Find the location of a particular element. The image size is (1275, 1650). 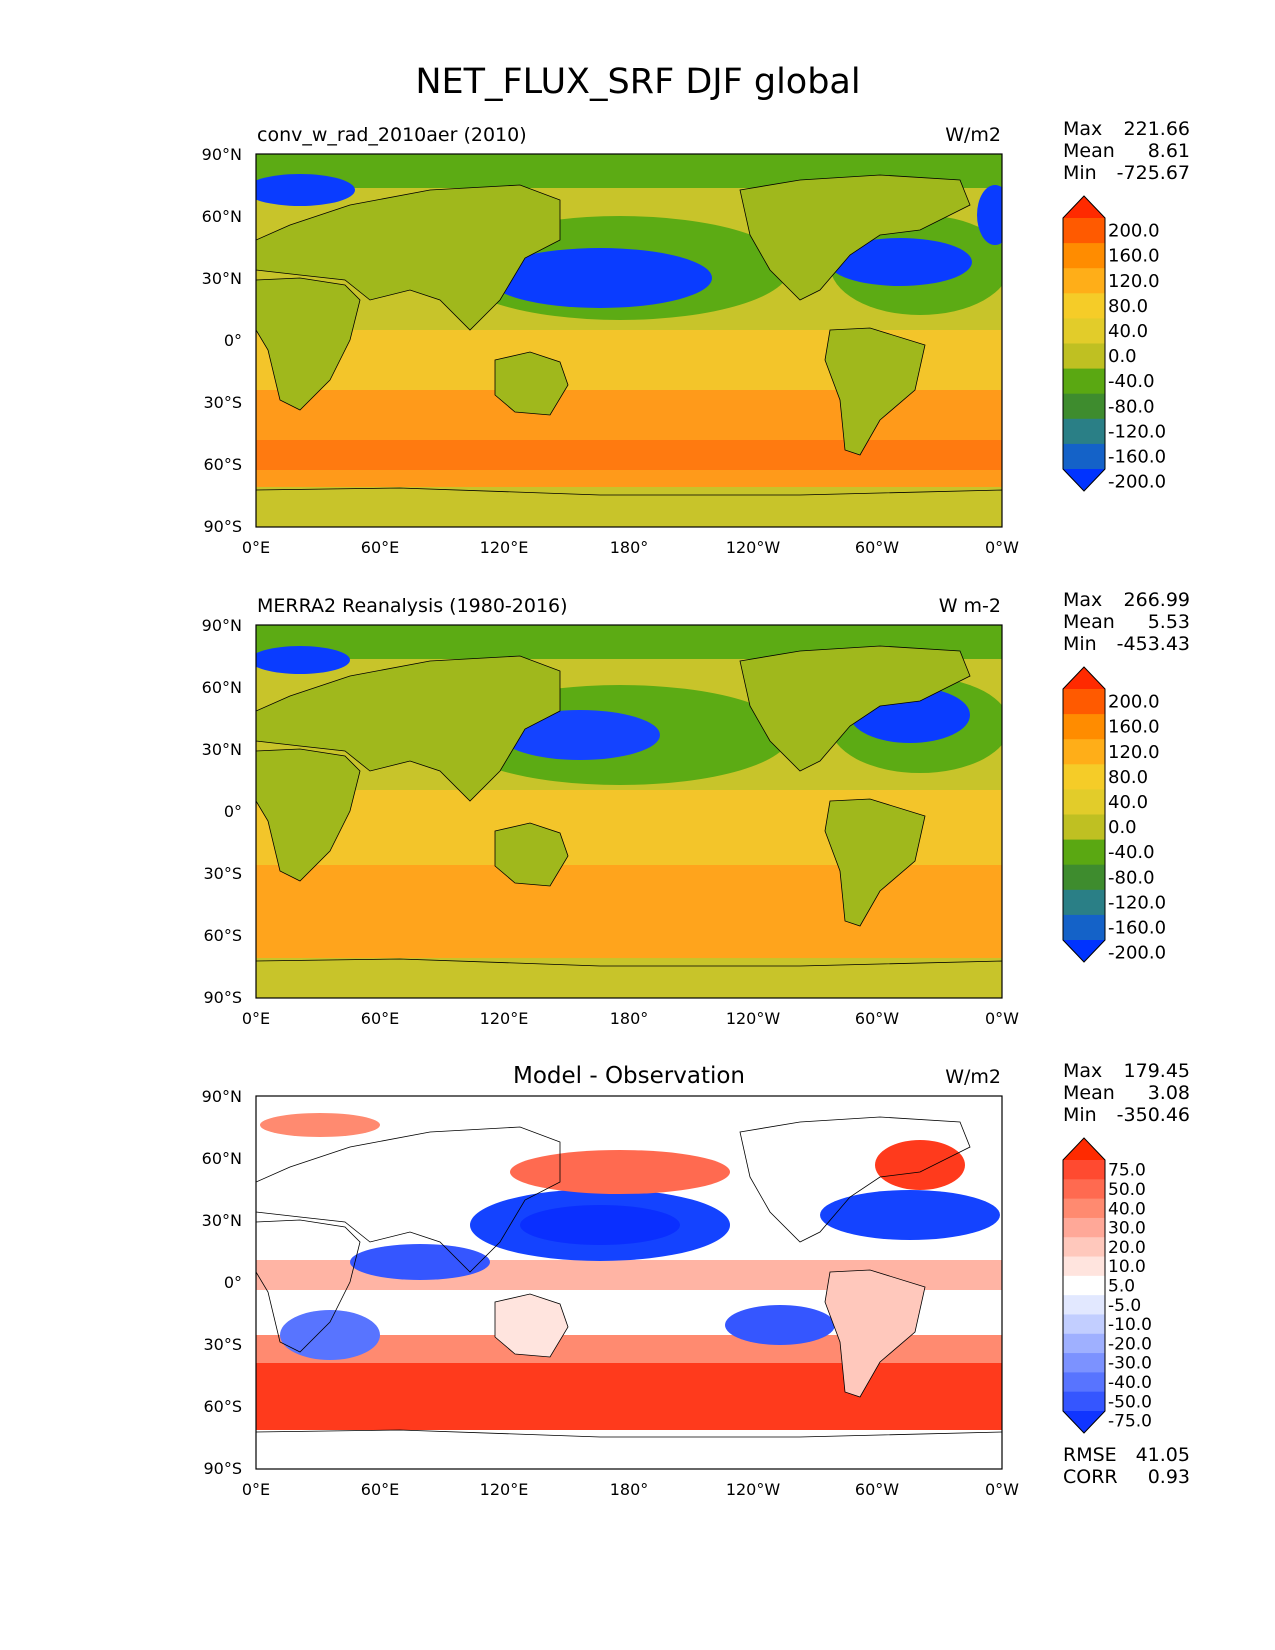

colorbar-tick-label: -75.0 is located at coordinates (1130, 1422).